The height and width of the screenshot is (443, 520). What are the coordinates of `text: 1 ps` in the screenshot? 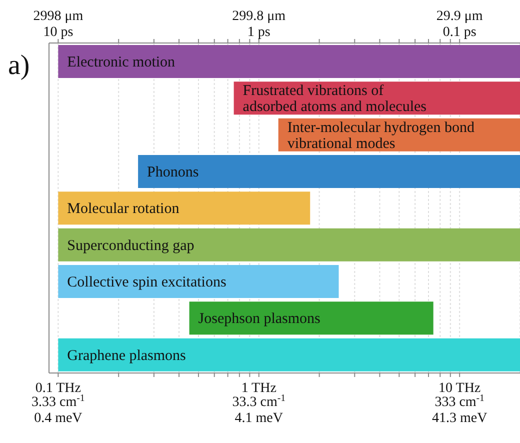 It's located at (258, 32).